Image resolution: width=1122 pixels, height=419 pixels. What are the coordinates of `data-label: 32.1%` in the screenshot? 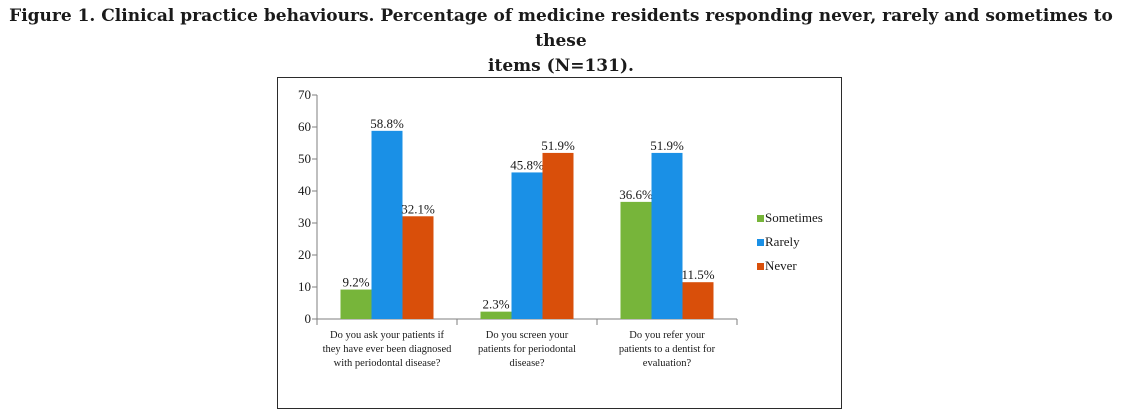 It's located at (418, 208).